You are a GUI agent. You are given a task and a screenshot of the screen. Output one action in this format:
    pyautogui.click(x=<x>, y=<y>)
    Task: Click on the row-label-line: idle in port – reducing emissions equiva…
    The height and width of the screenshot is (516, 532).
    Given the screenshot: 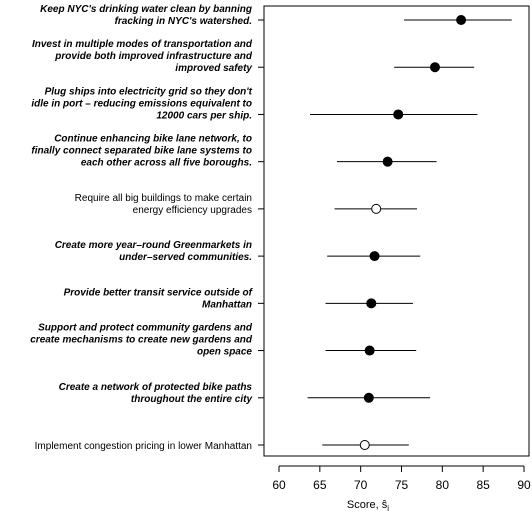 What is the action you would take?
    pyautogui.click(x=141, y=103)
    